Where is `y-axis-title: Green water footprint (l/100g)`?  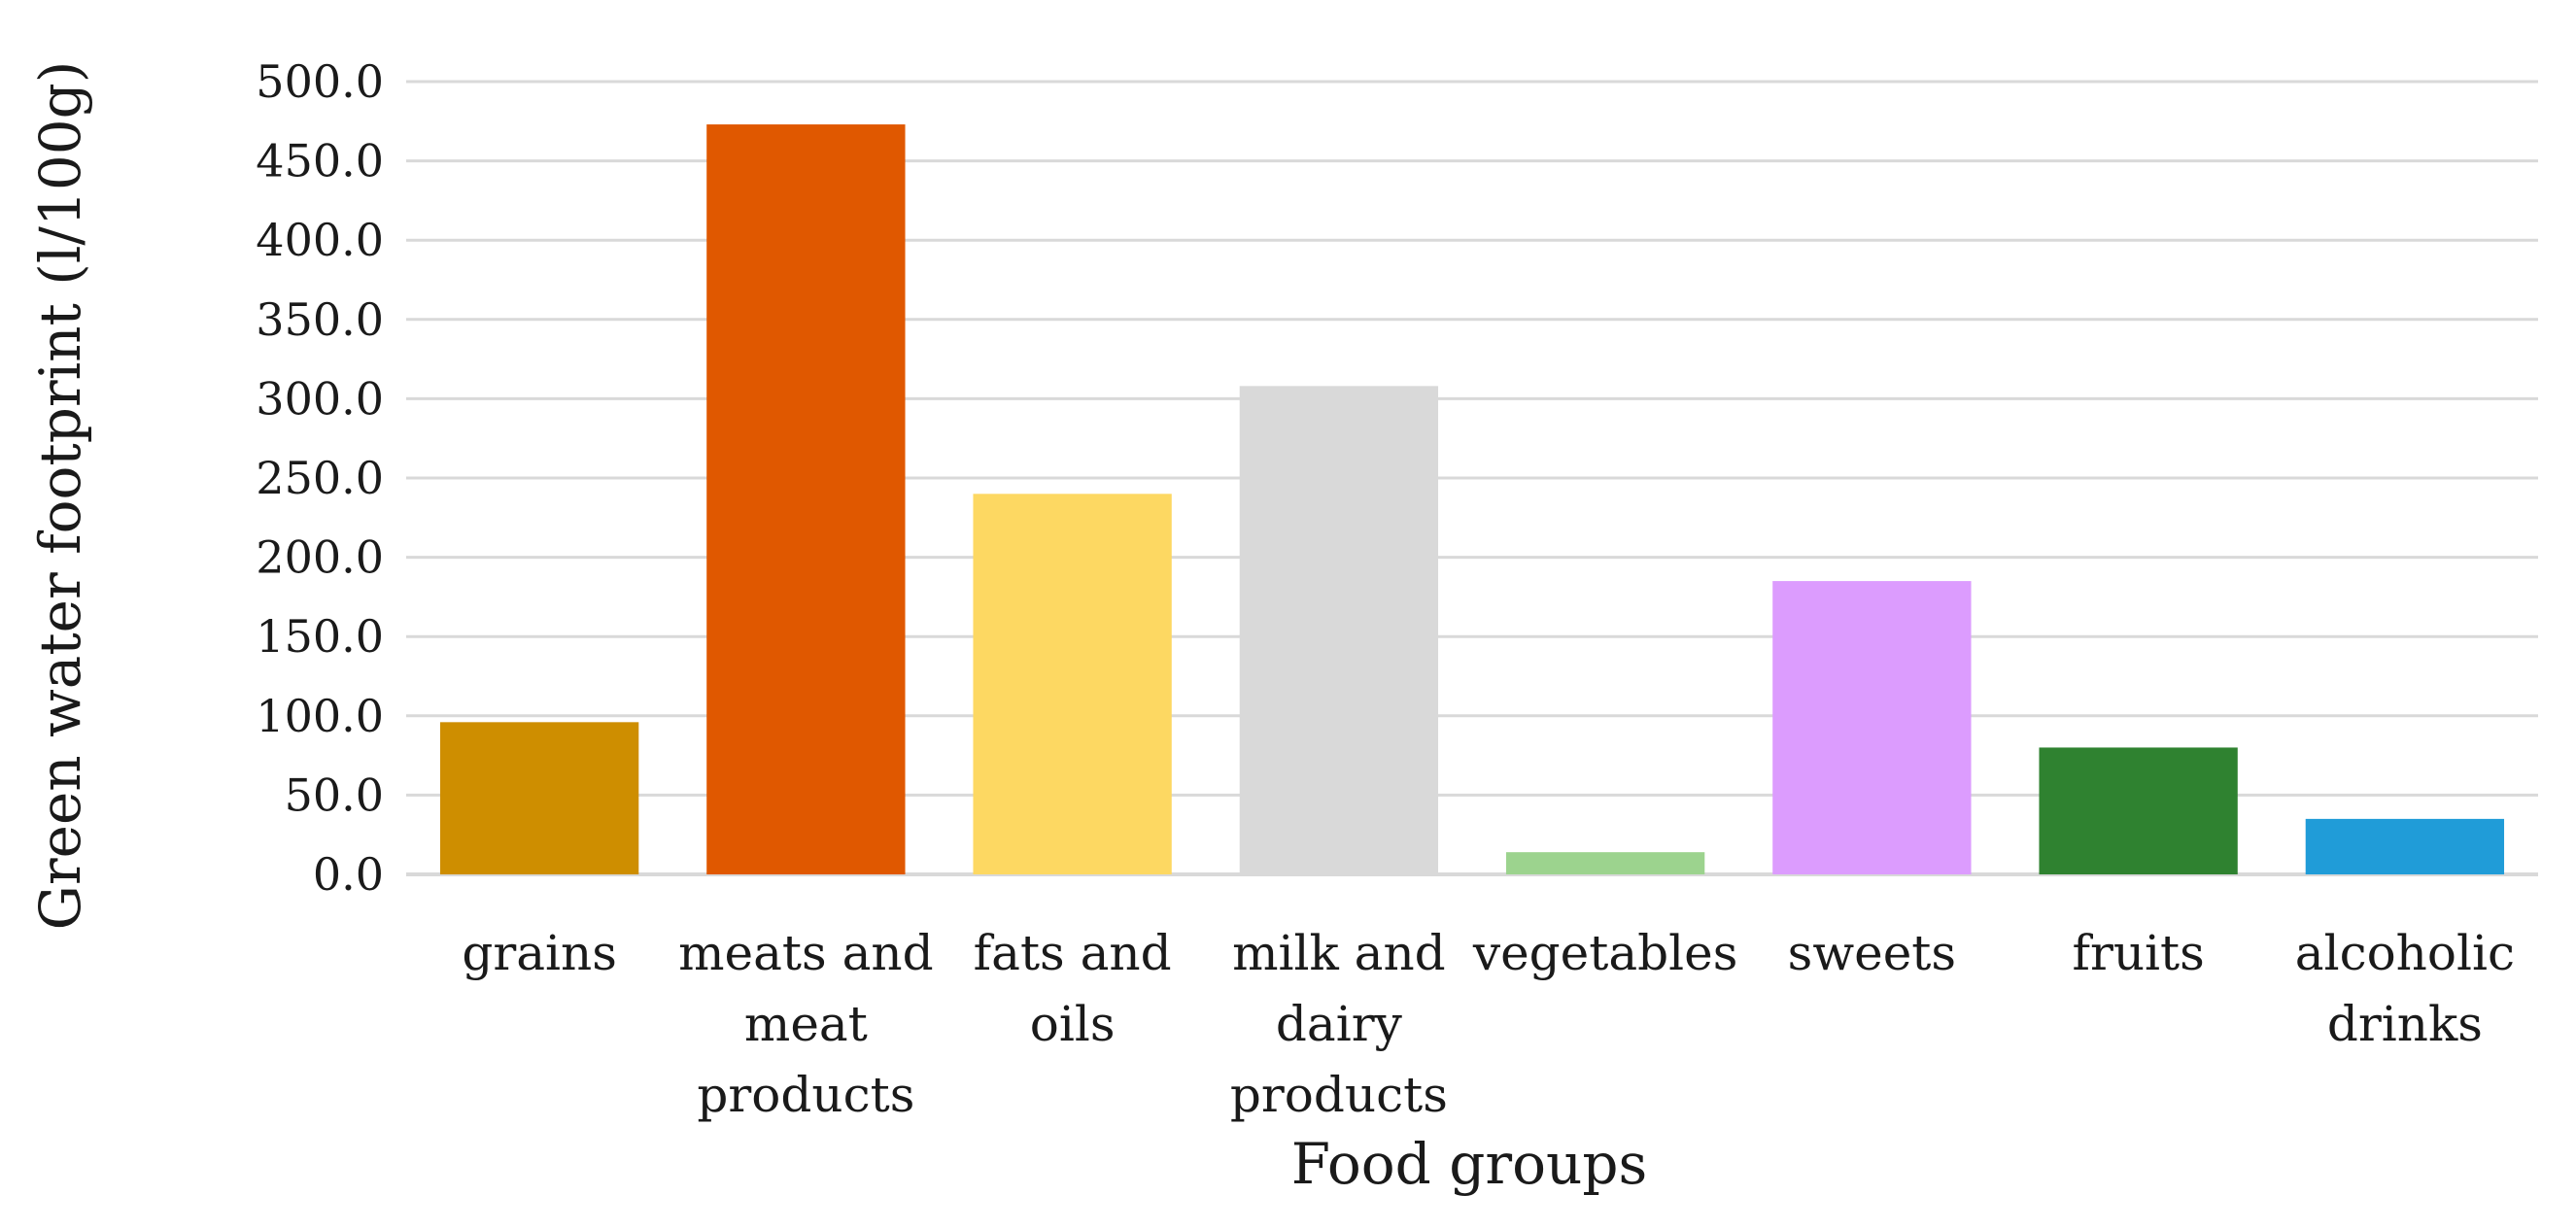
y-axis-title: Green water footprint (l/100g) is located at coordinates (60, 496).